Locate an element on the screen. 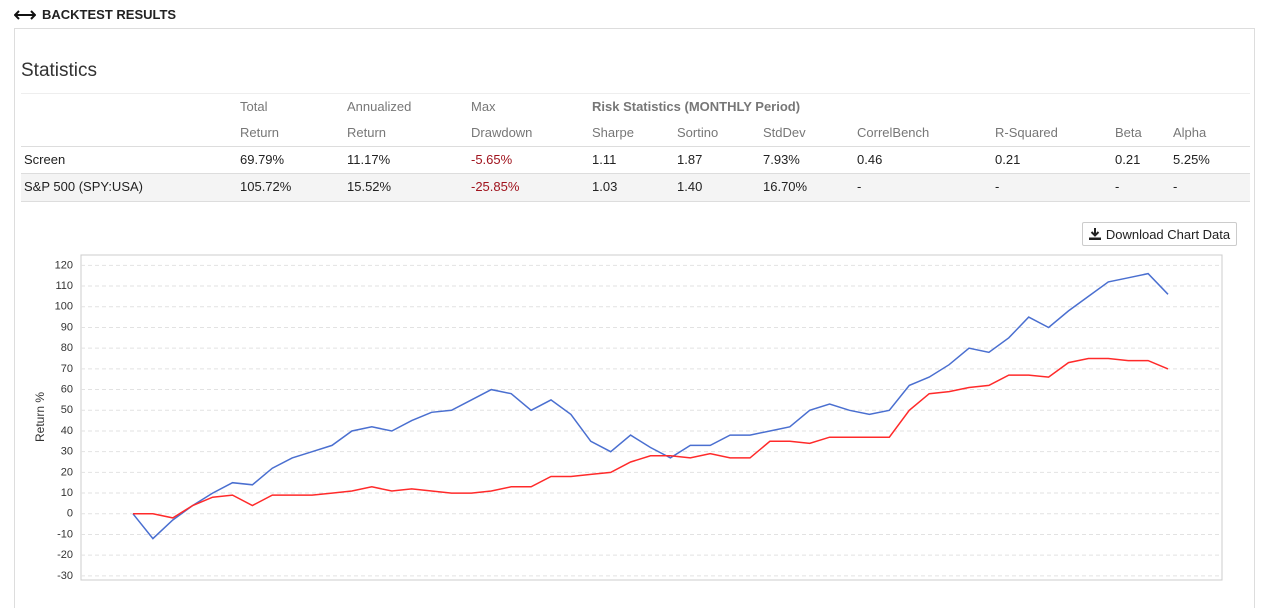 The image size is (1263, 608). expand-icon is located at coordinates (25, 14).